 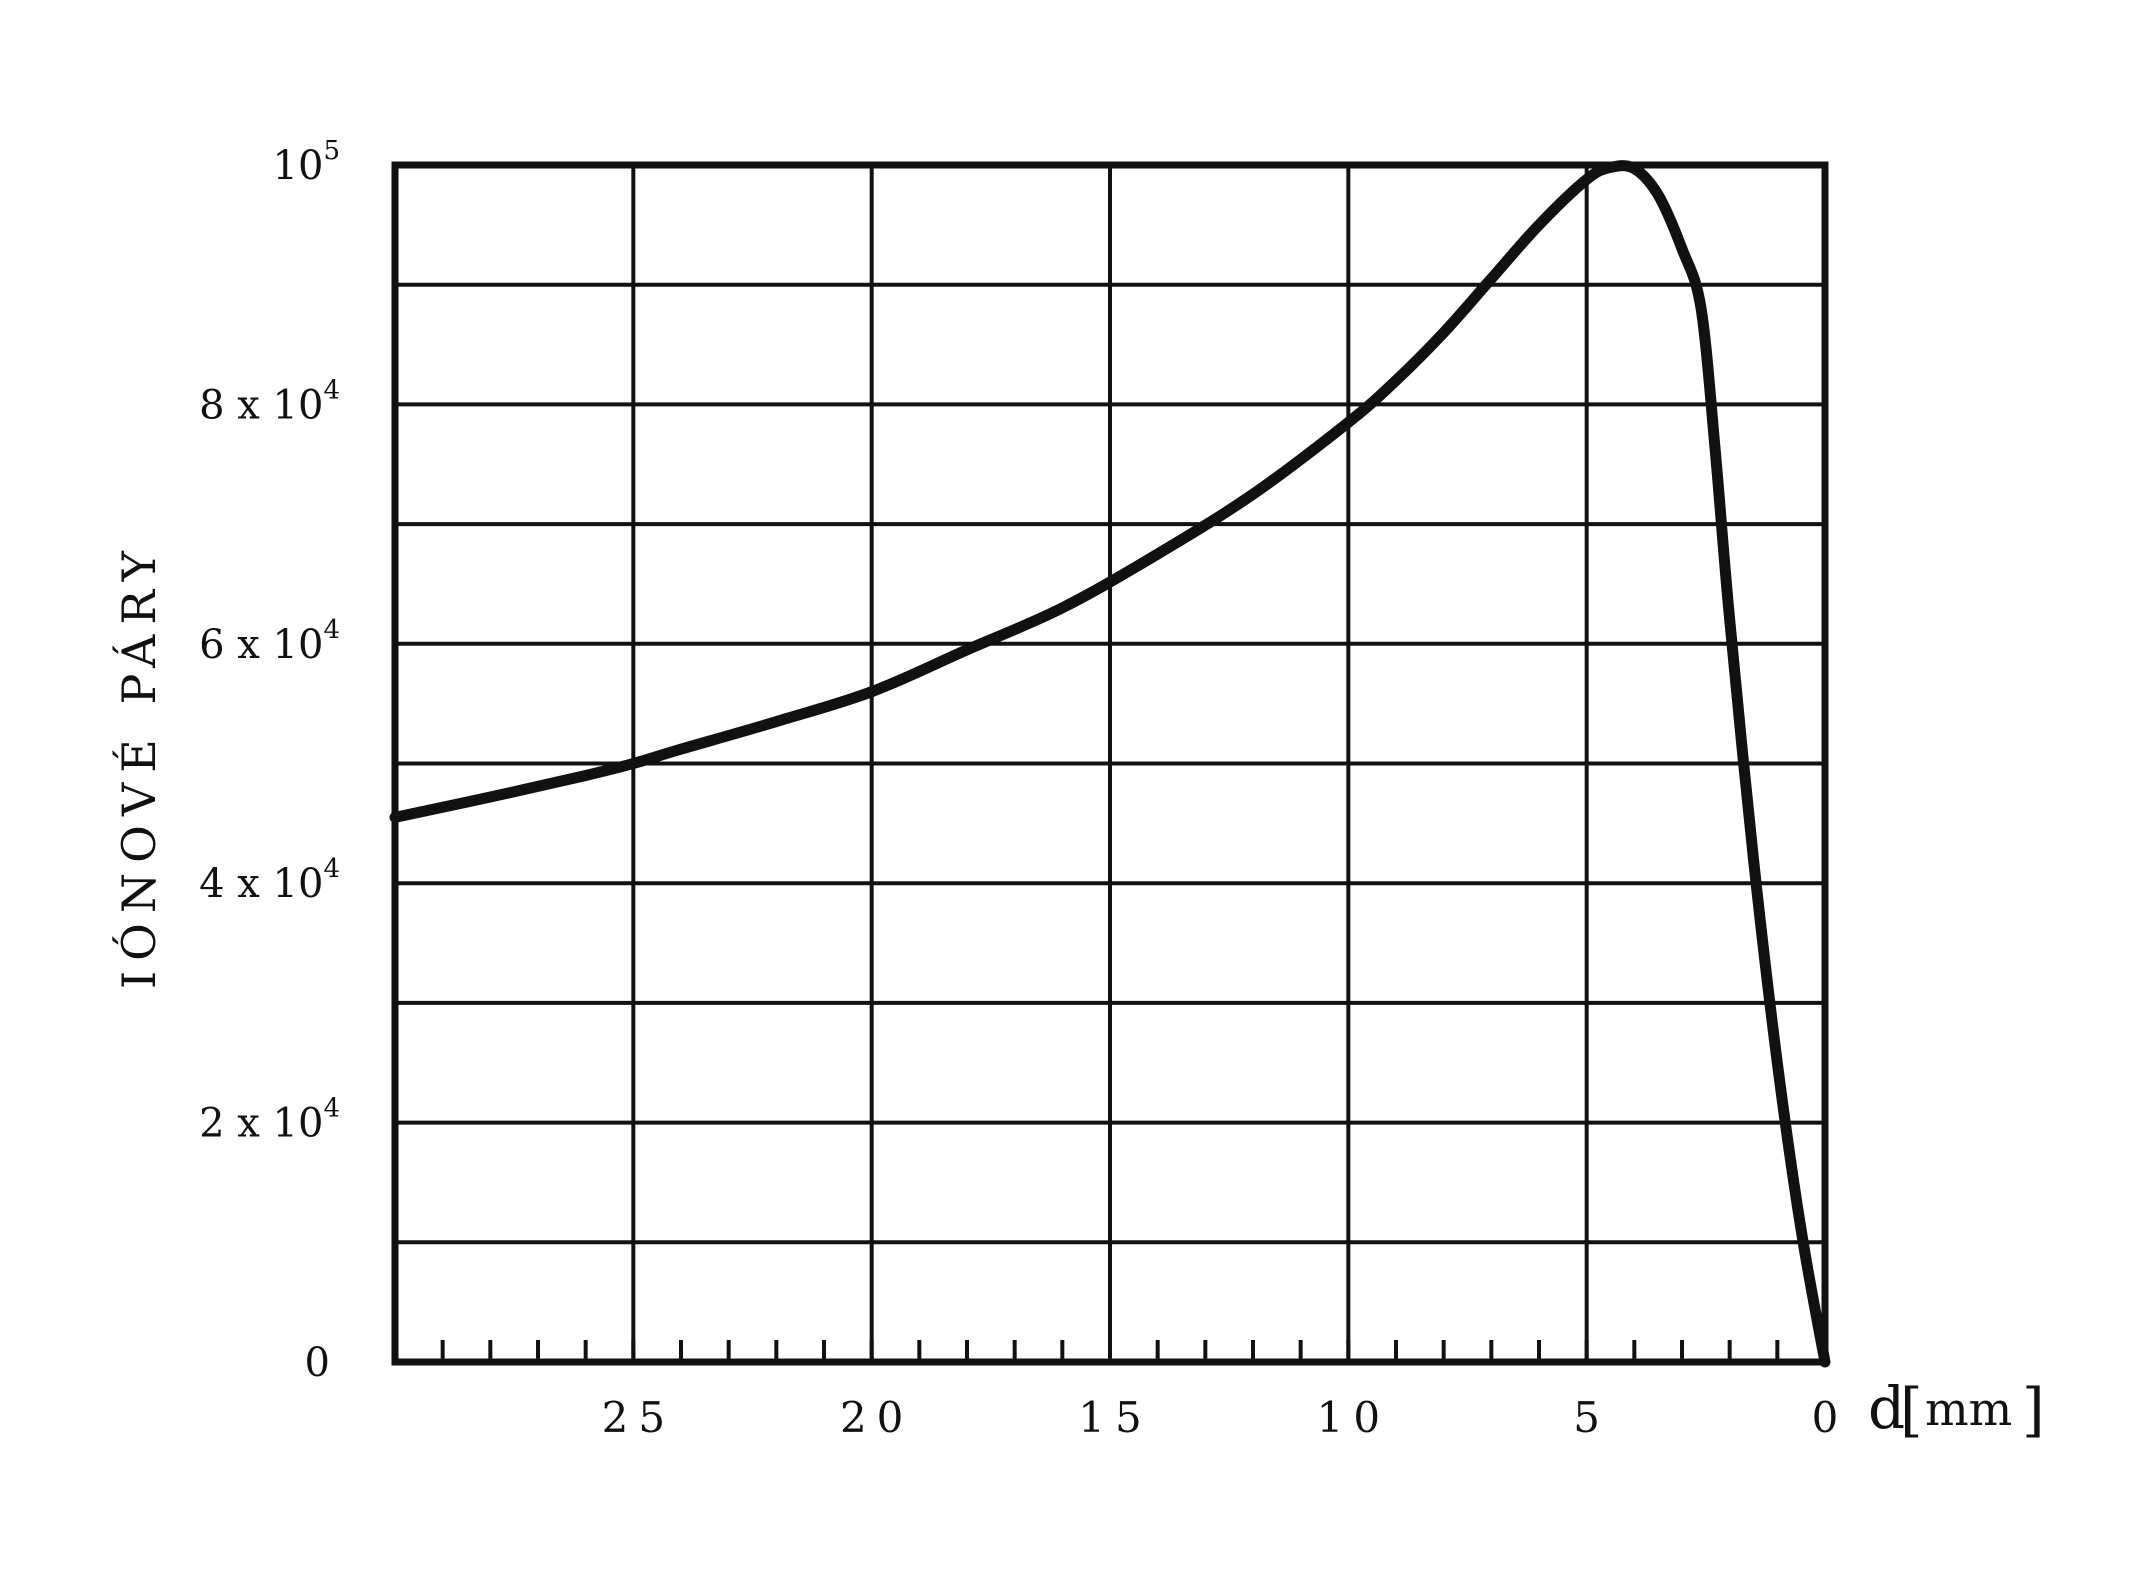 What do you see at coordinates (1353, 1417) in the screenshot?
I see `x-tick-label: 10` at bounding box center [1353, 1417].